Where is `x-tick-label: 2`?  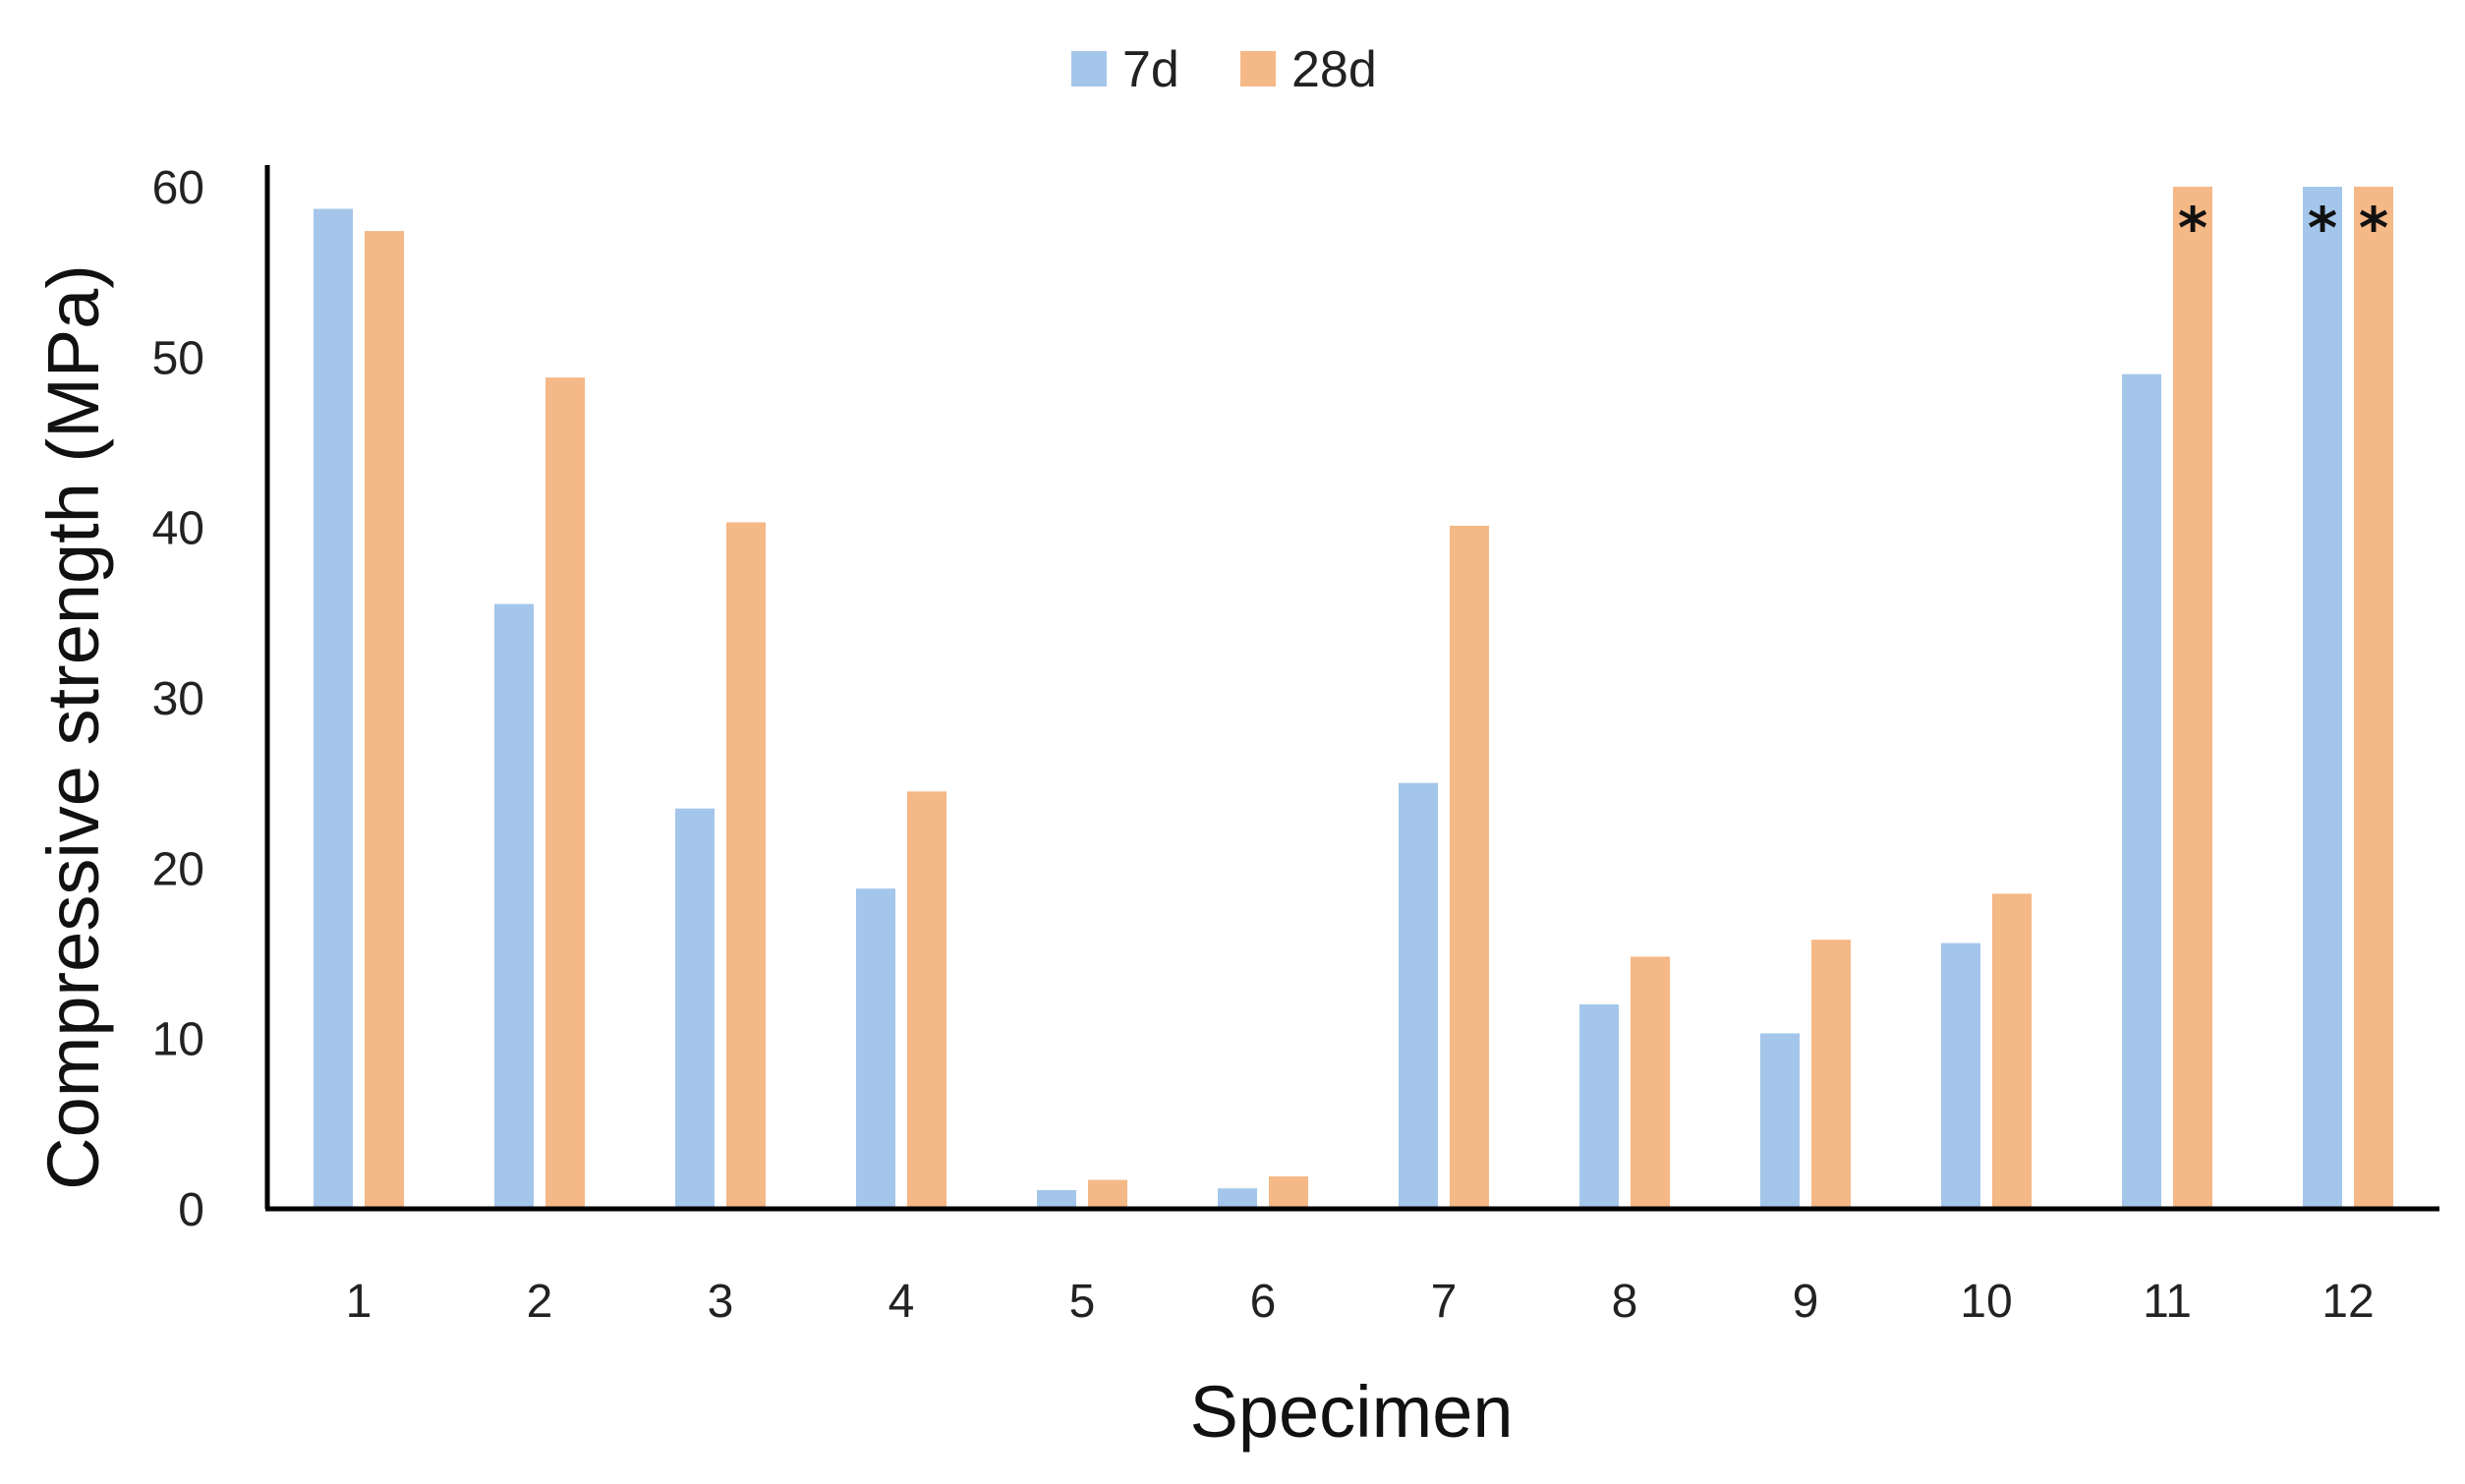 x-tick-label: 2 is located at coordinates (540, 1302).